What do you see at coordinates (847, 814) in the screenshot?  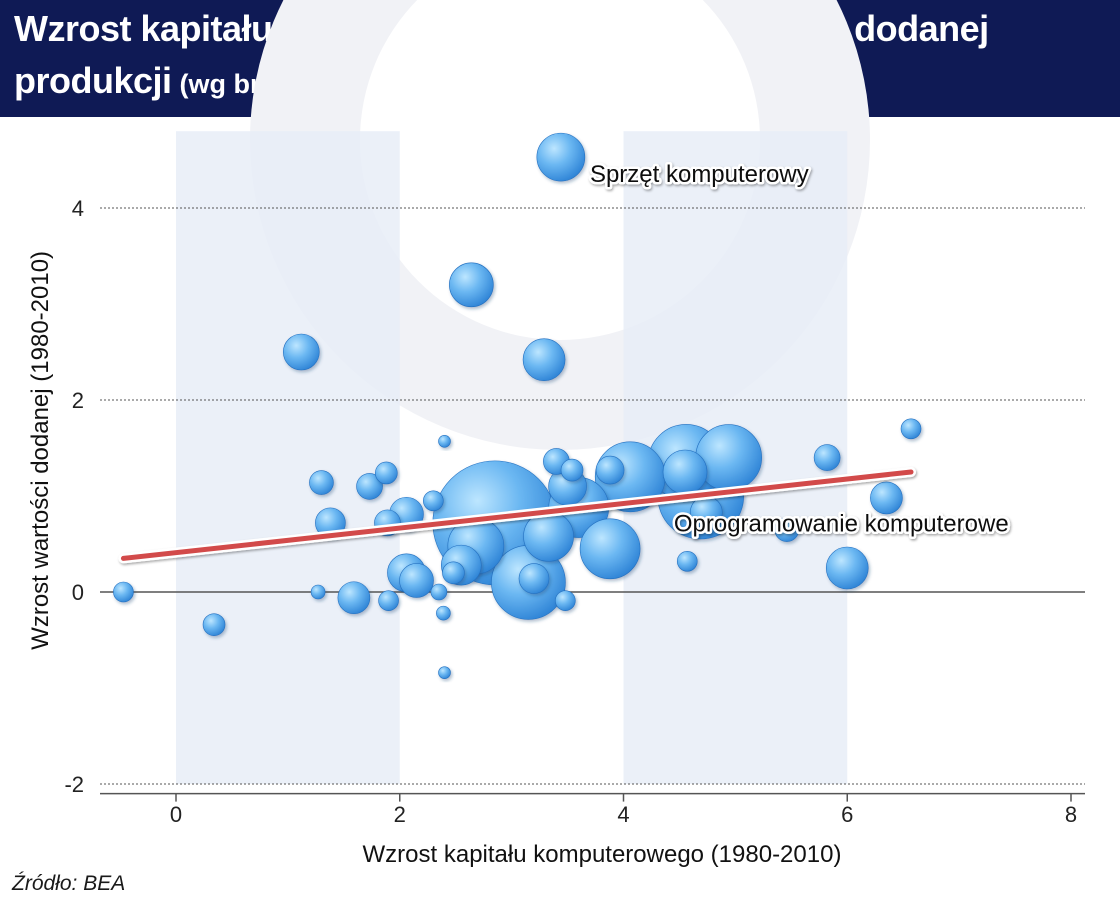 I see `x-tick-label: 6` at bounding box center [847, 814].